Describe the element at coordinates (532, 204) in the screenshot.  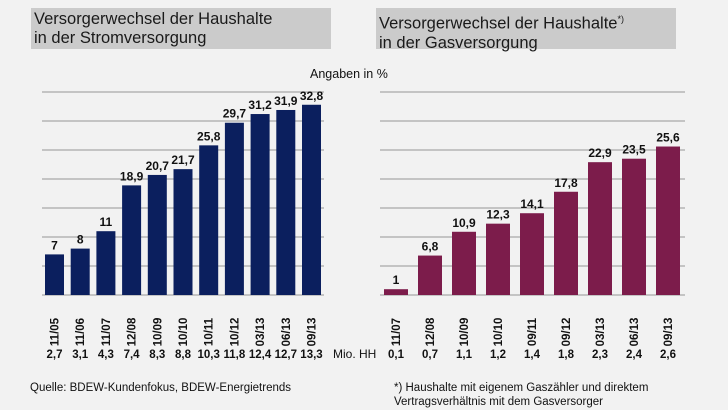
I see `data-label: 14,1` at that location.